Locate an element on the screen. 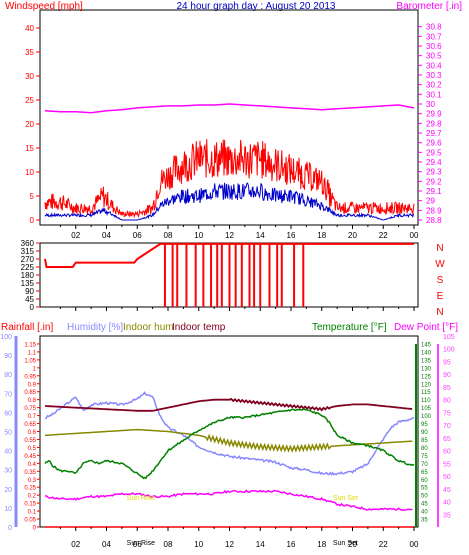 The image size is (469, 555). barometer-tick-label: 29.9 is located at coordinates (434, 114).